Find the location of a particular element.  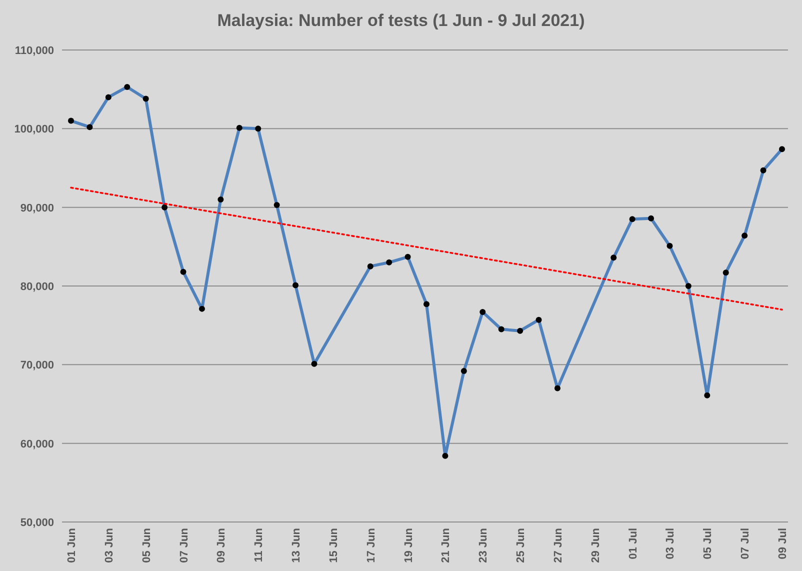

x-tick-label: 01 Jun is located at coordinates (72, 545).